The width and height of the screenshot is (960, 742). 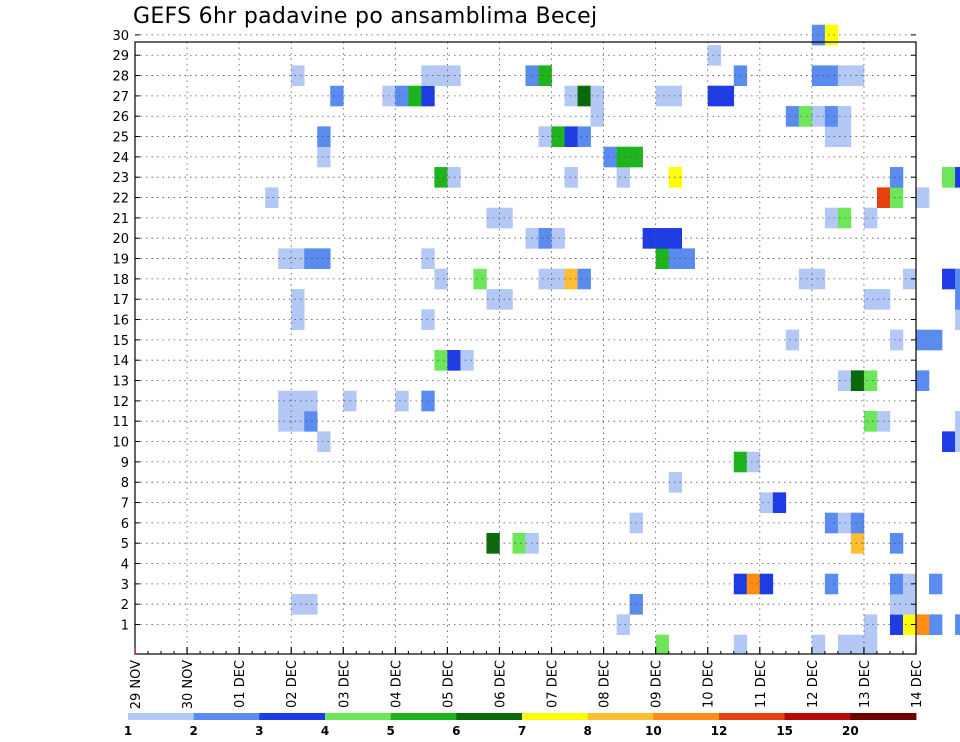 What do you see at coordinates (653, 731) in the screenshot?
I see `legend-label: 10` at bounding box center [653, 731].